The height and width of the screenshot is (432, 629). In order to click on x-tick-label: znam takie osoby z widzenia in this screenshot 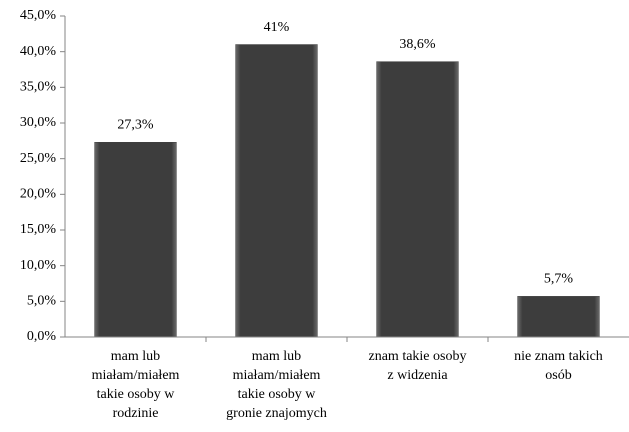, I will do `click(418, 366)`.